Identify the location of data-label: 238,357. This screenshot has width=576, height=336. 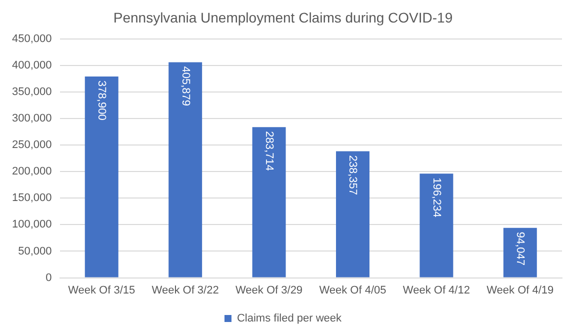
(352, 175).